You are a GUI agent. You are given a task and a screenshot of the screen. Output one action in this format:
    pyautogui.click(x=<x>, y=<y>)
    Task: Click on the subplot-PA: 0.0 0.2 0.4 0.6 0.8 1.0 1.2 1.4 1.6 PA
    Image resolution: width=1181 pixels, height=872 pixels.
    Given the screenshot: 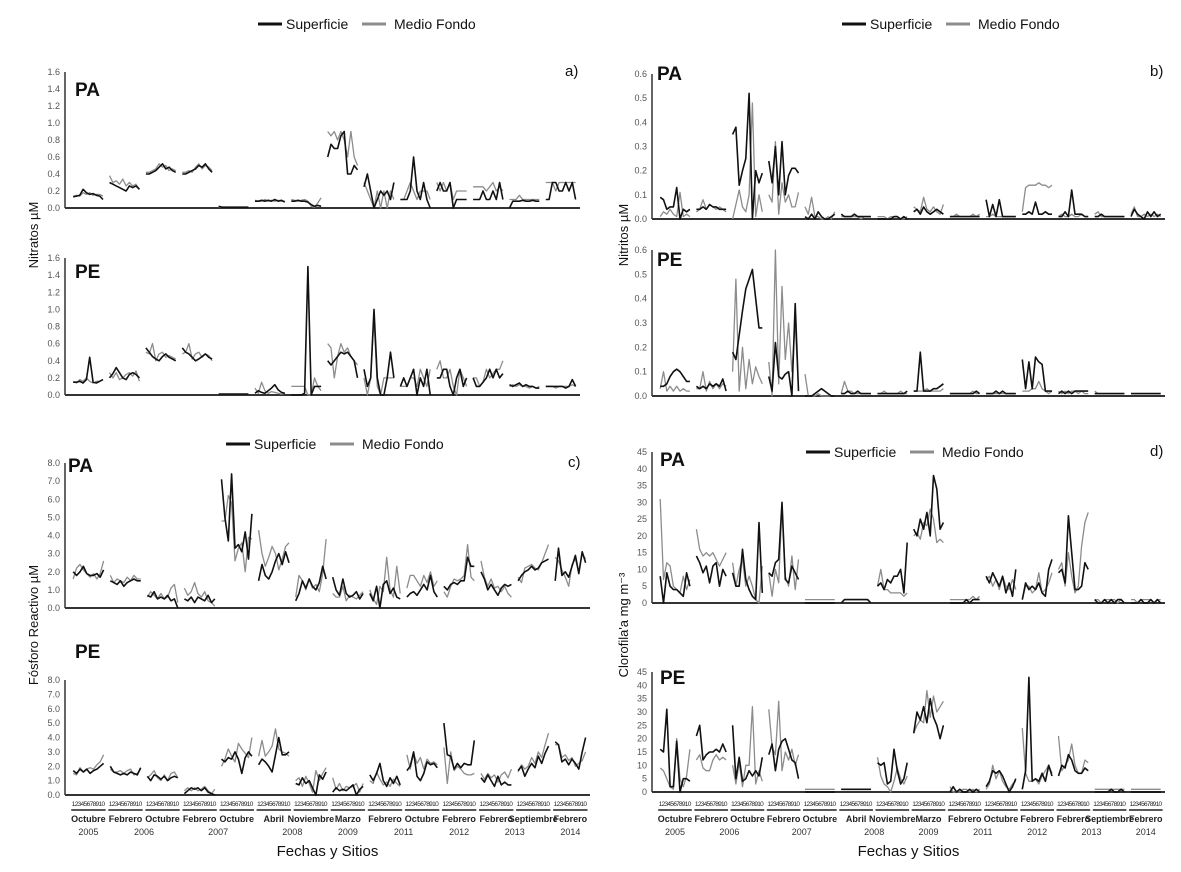 What is the action you would take?
    pyautogui.click(x=313, y=140)
    